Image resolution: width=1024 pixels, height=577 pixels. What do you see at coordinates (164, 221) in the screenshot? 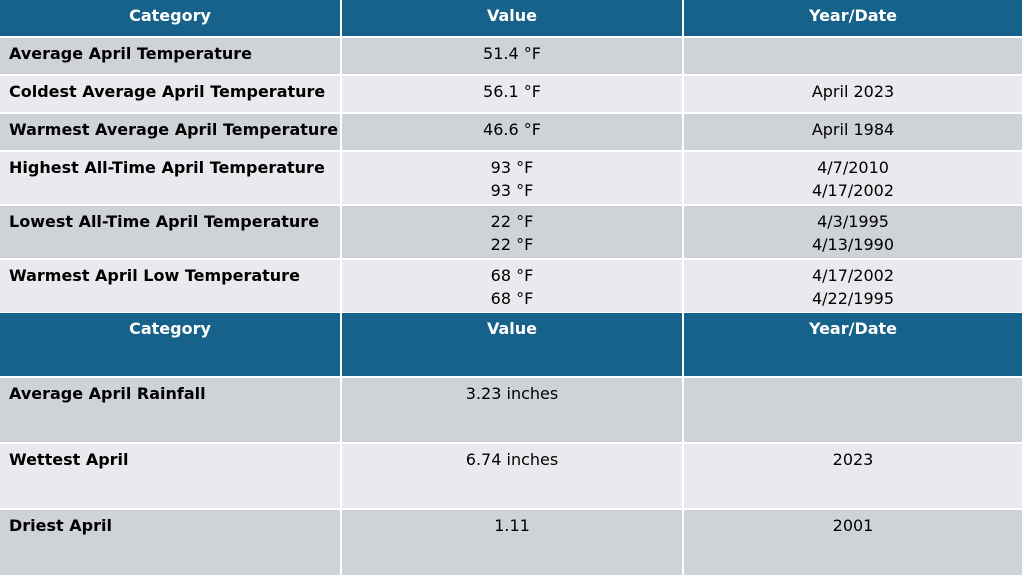
I see `category-text: Lowest All-Time April Temperature` at bounding box center [164, 221].